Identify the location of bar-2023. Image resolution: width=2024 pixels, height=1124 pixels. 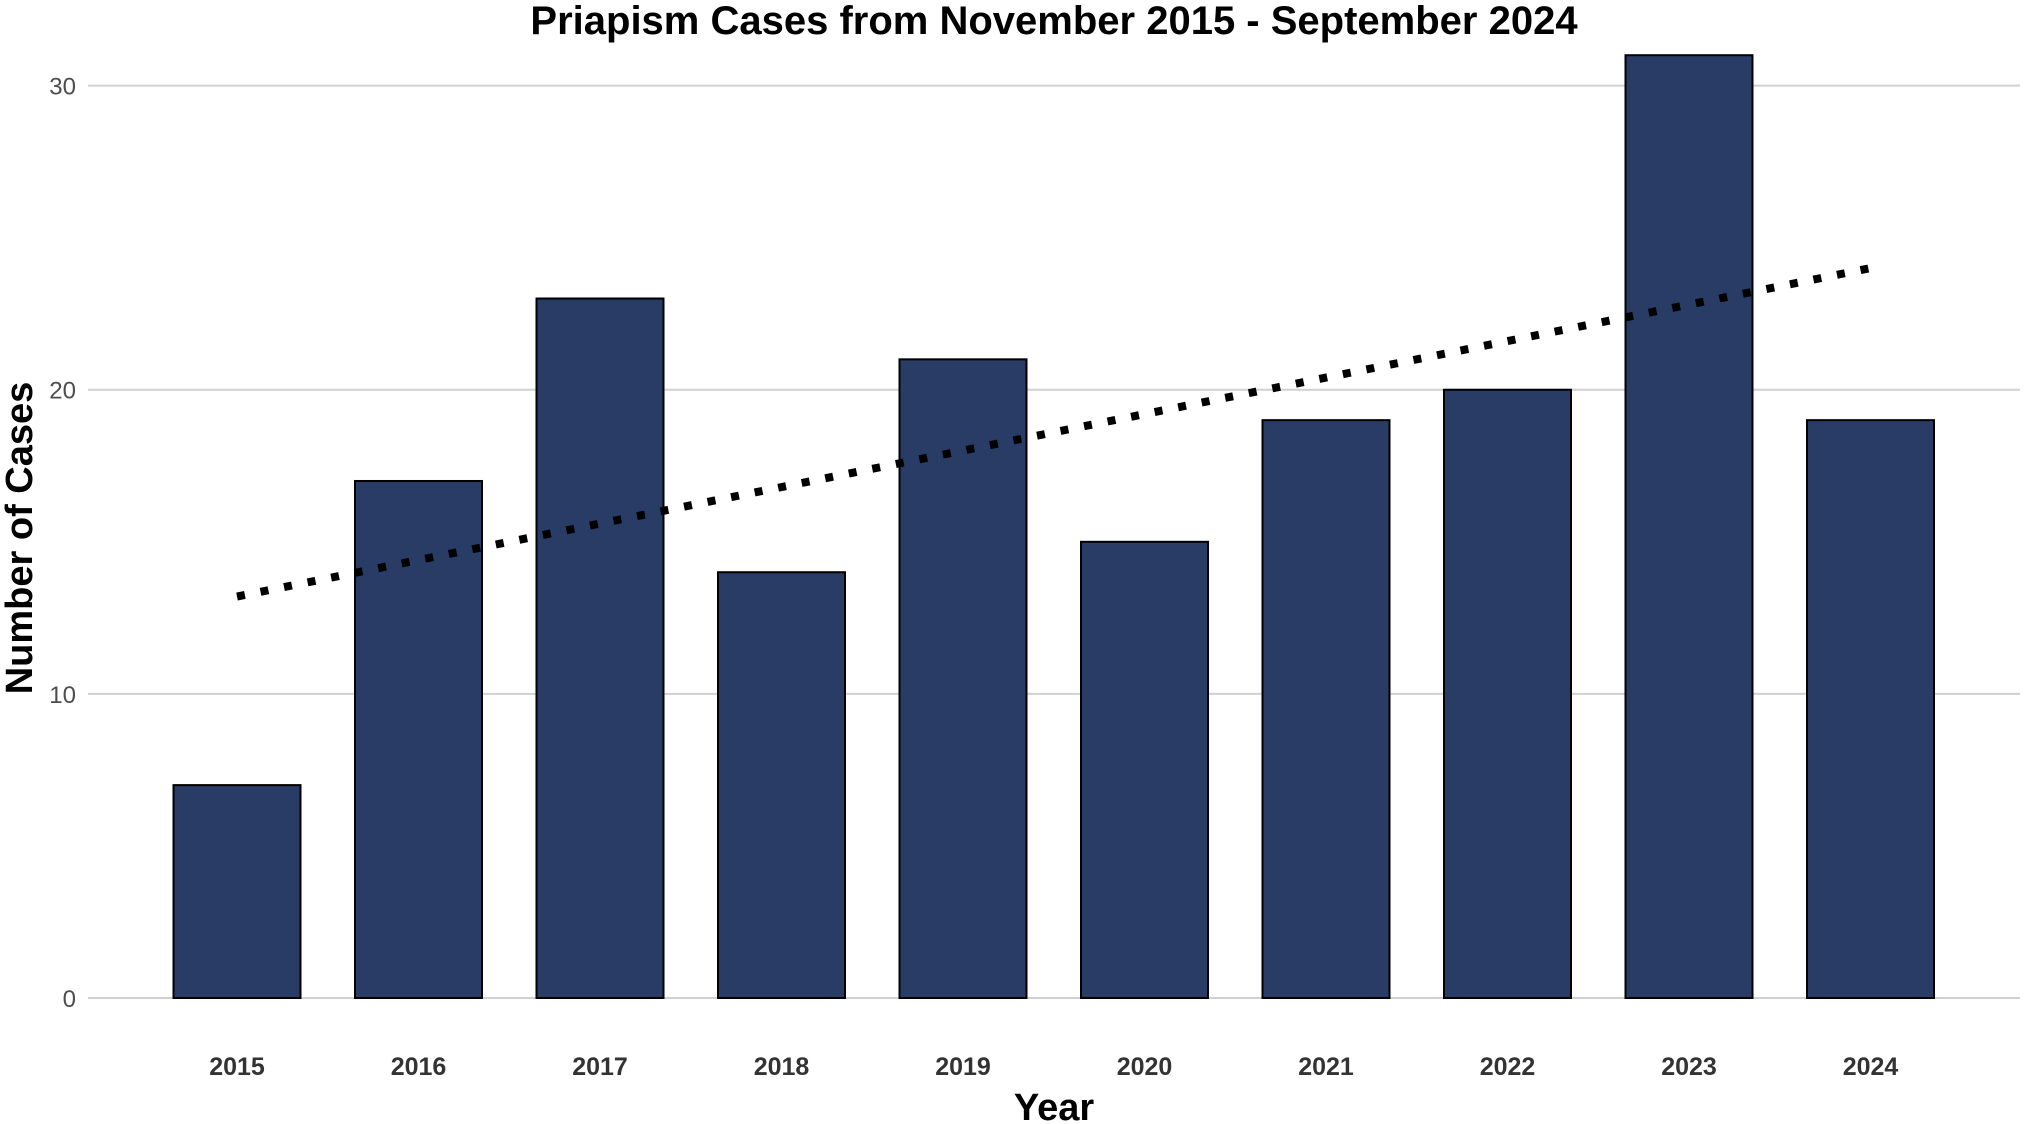
(1689, 526).